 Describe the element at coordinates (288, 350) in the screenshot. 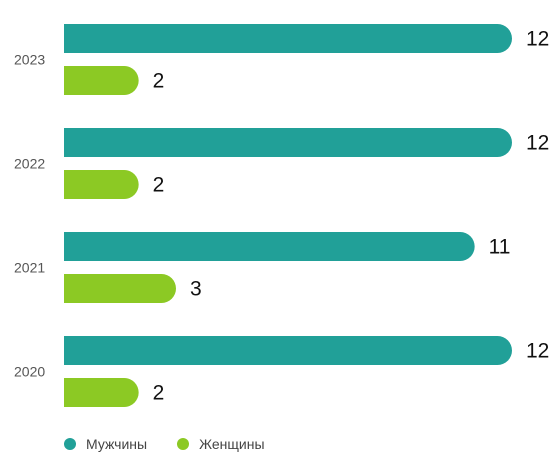

I see `bar-men-2020` at that location.